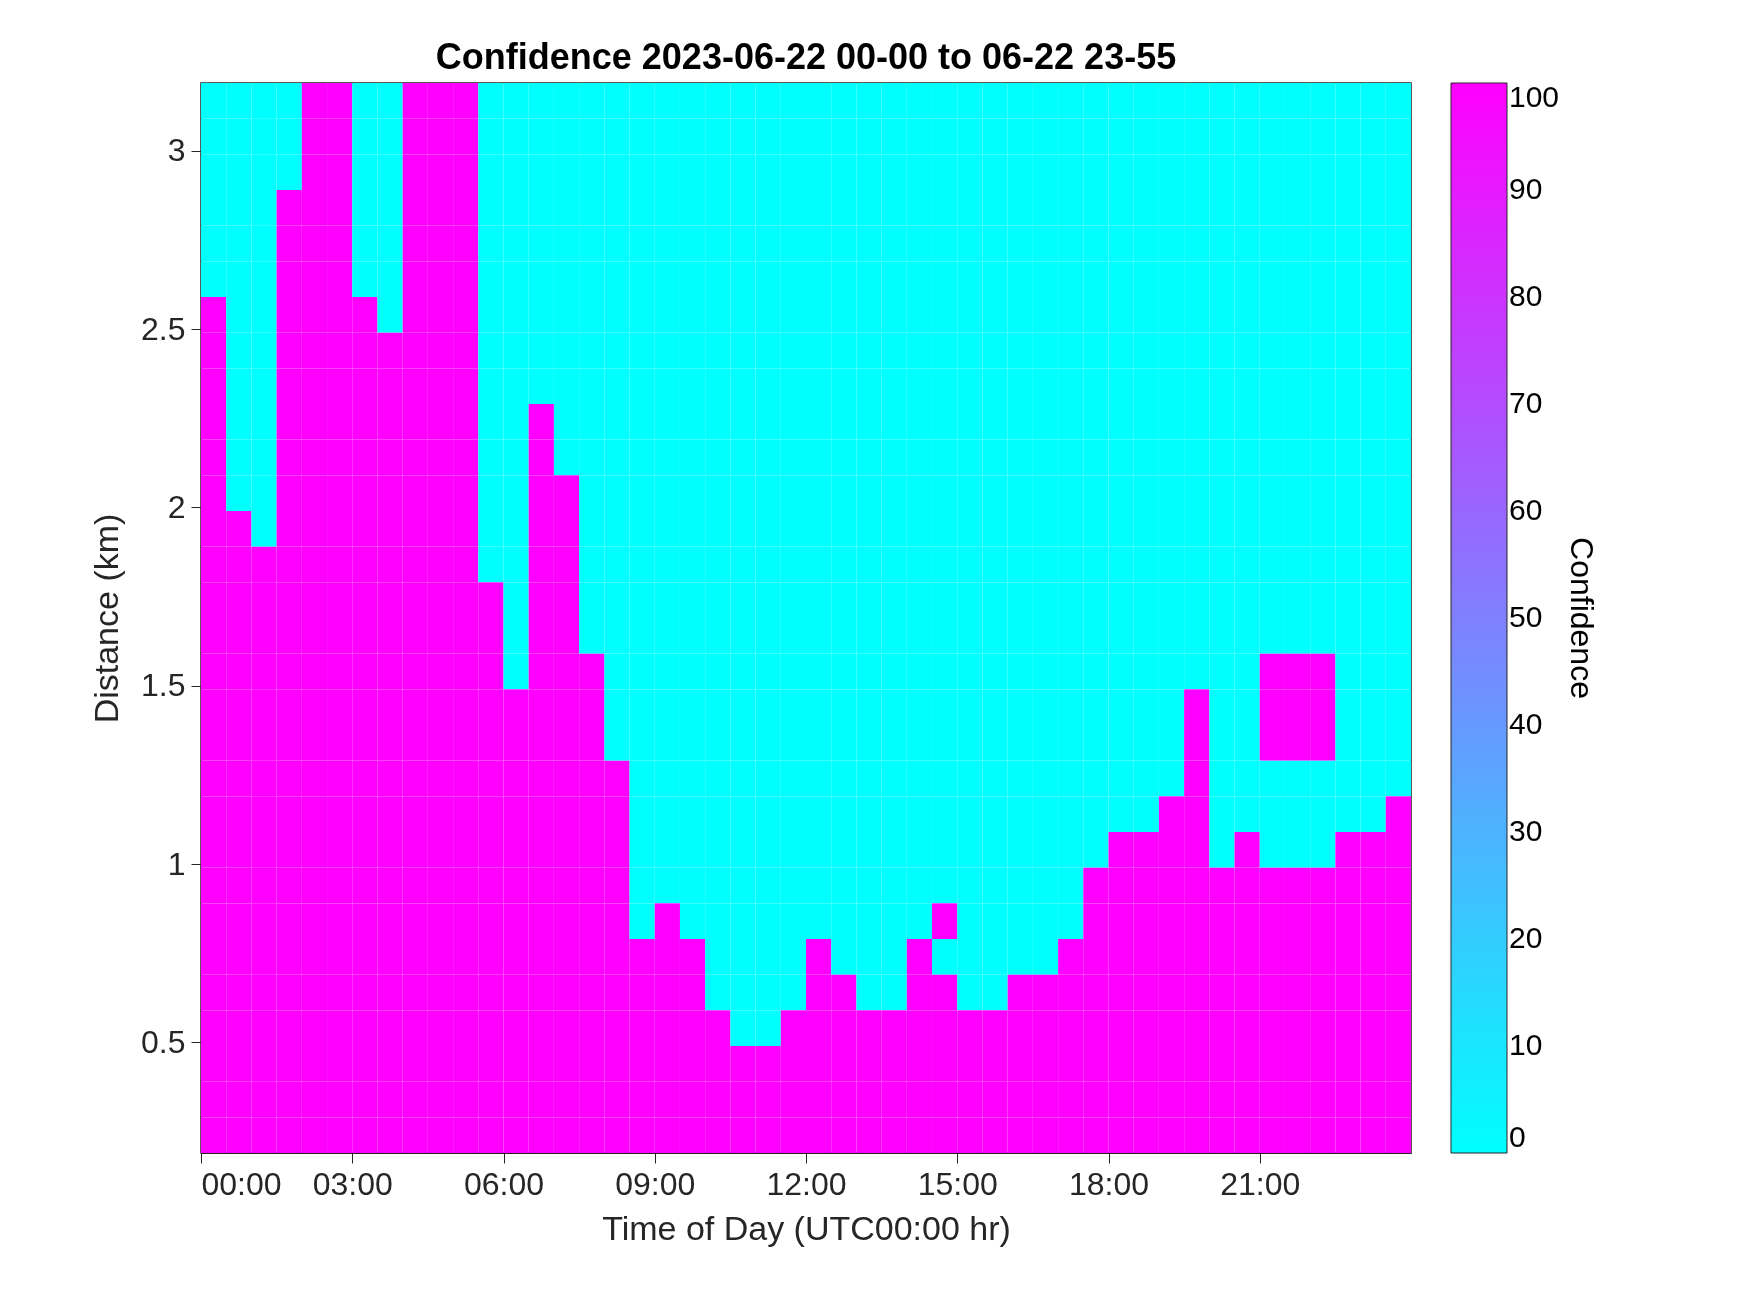  Describe the element at coordinates (1526, 723) in the screenshot. I see `color-bar-label: 40` at that location.